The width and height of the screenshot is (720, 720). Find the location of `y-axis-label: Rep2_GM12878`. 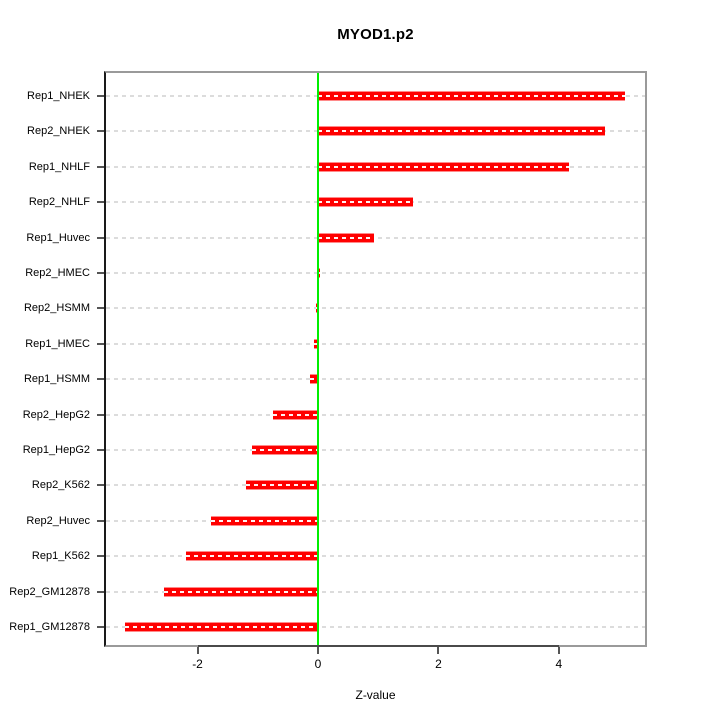

y-axis-label: Rep2_GM12878 is located at coordinates (49, 591).